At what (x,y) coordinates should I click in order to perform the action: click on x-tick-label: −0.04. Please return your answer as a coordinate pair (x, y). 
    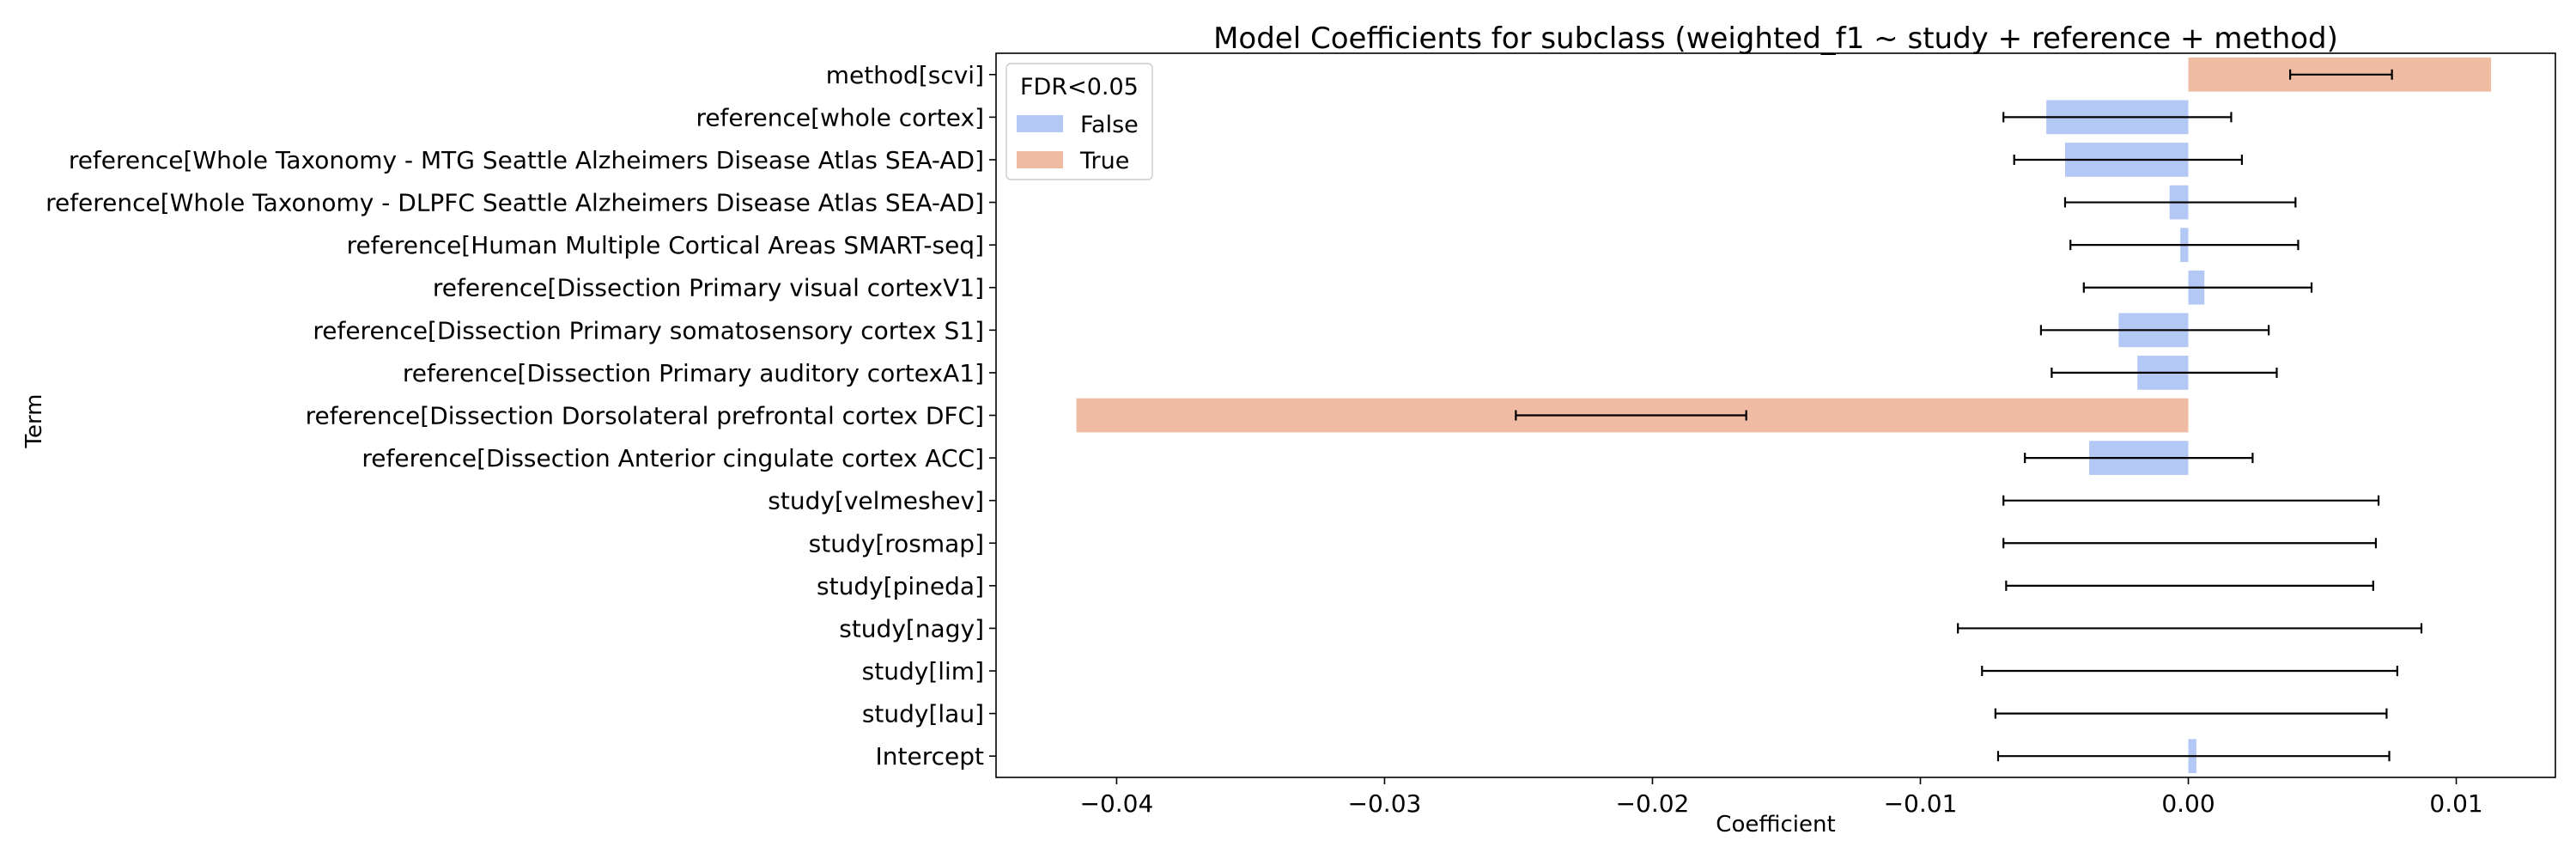
    Looking at the image, I should click on (1117, 804).